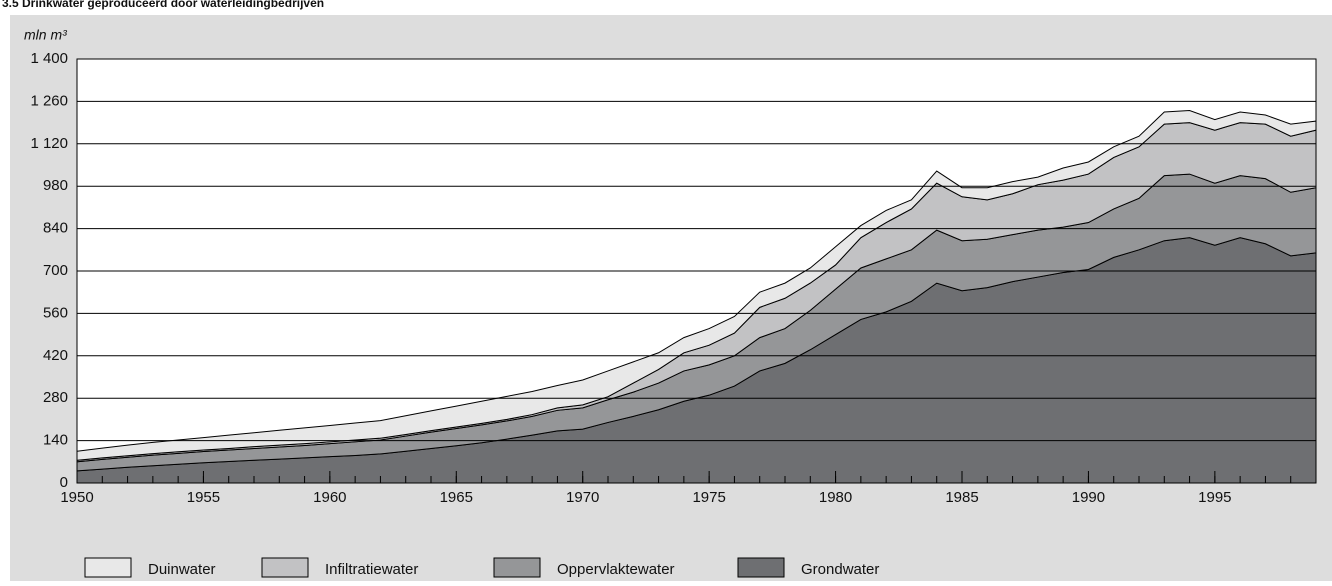 The height and width of the screenshot is (586, 1332). Describe the element at coordinates (616, 569) in the screenshot. I see `legend-label: Oppervlaktewater` at that location.